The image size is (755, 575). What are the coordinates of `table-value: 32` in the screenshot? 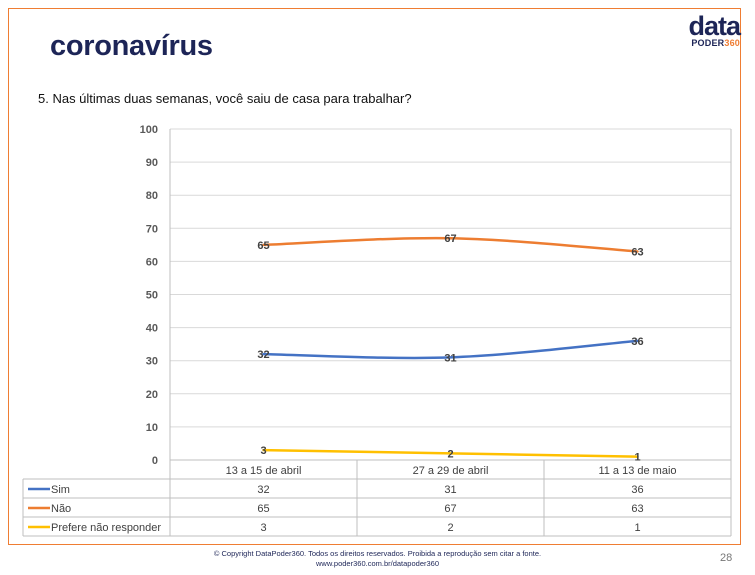 It's located at (263, 490).